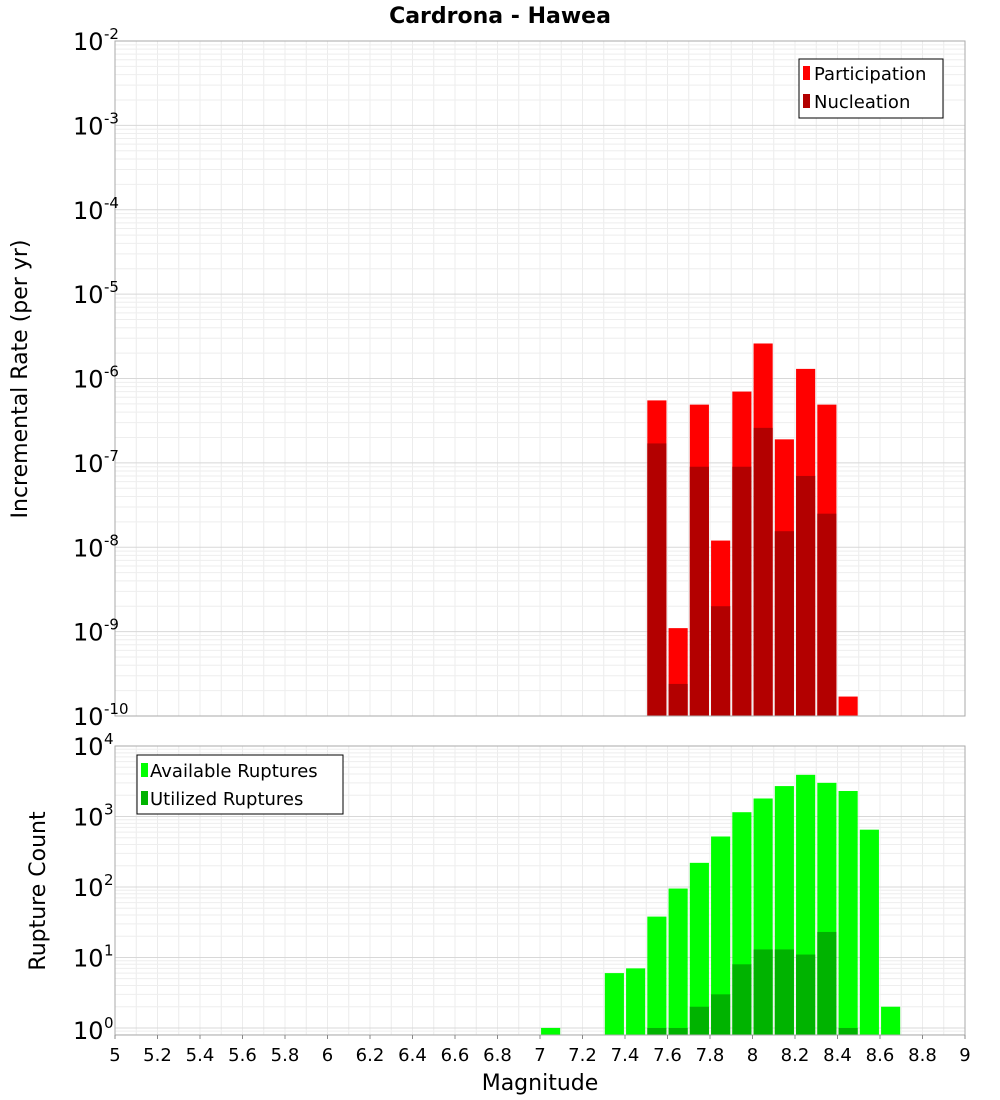 Image resolution: width=1000 pixels, height=1100 pixels. I want to click on x-tick-label: 6.6, so click(455, 1055).